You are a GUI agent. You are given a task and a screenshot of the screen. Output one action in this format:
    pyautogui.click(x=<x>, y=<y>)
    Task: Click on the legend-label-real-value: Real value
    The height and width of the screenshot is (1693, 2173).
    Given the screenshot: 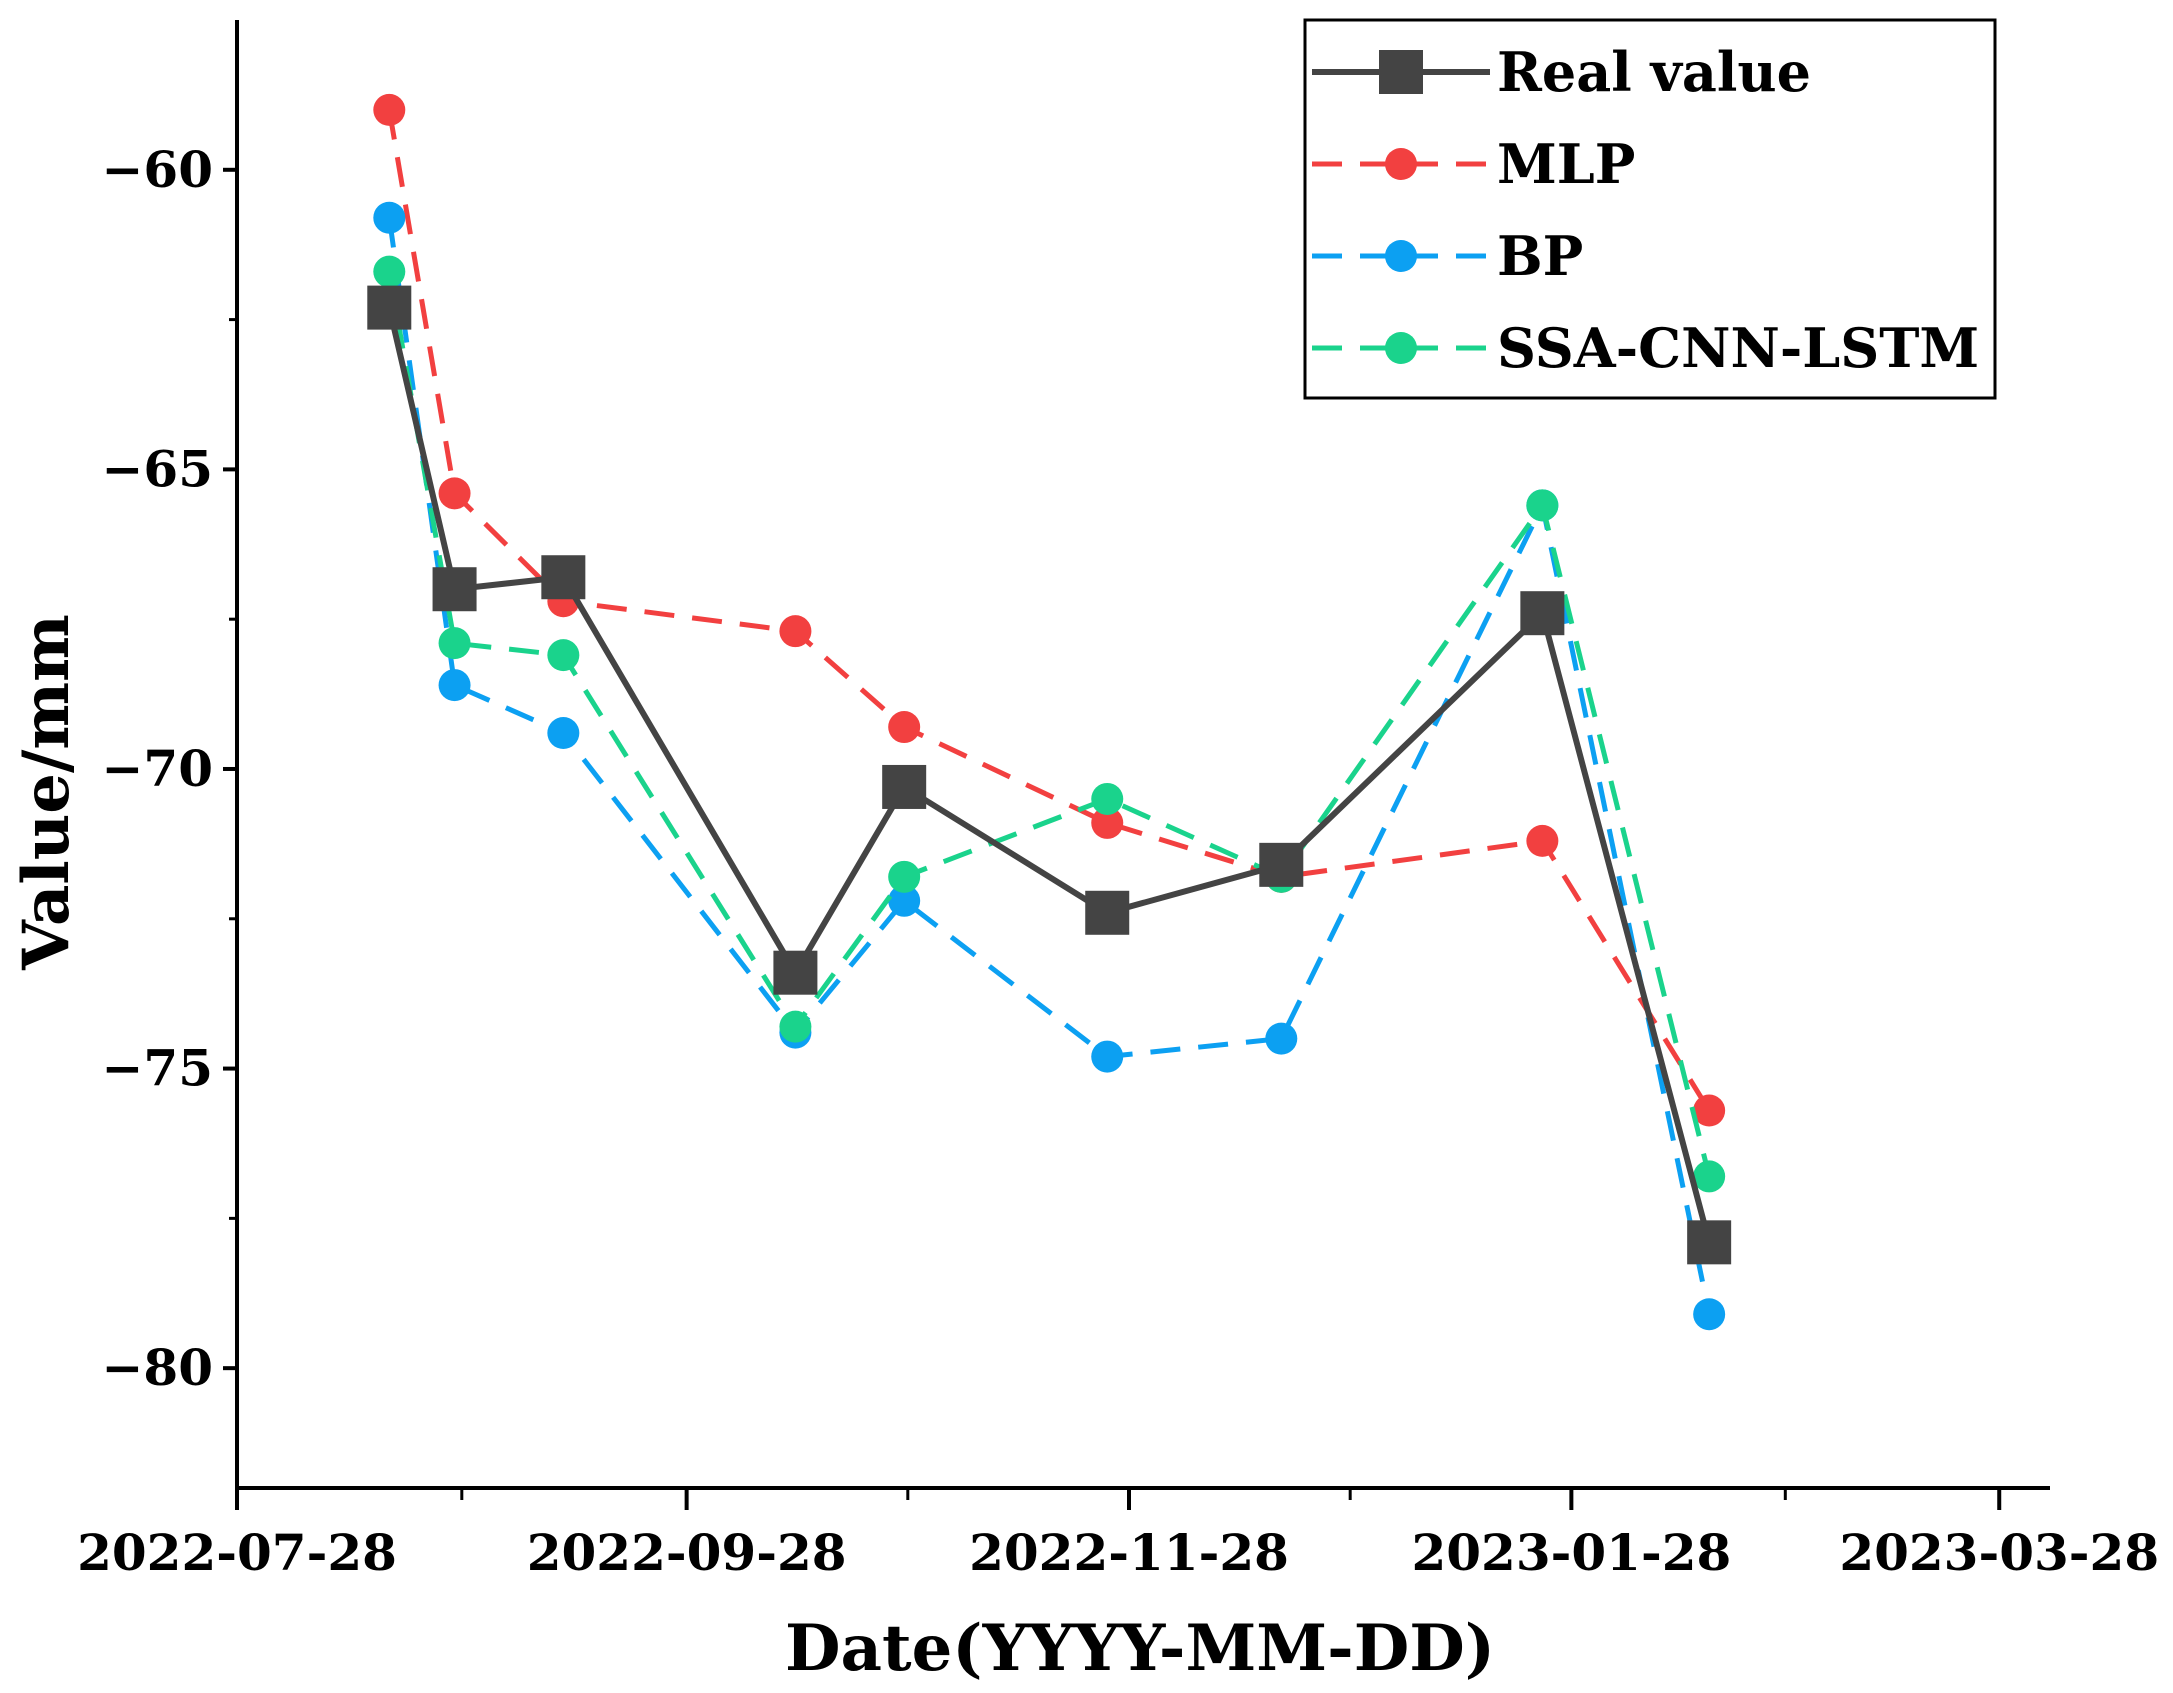 What is the action you would take?
    pyautogui.click(x=1654, y=72)
    